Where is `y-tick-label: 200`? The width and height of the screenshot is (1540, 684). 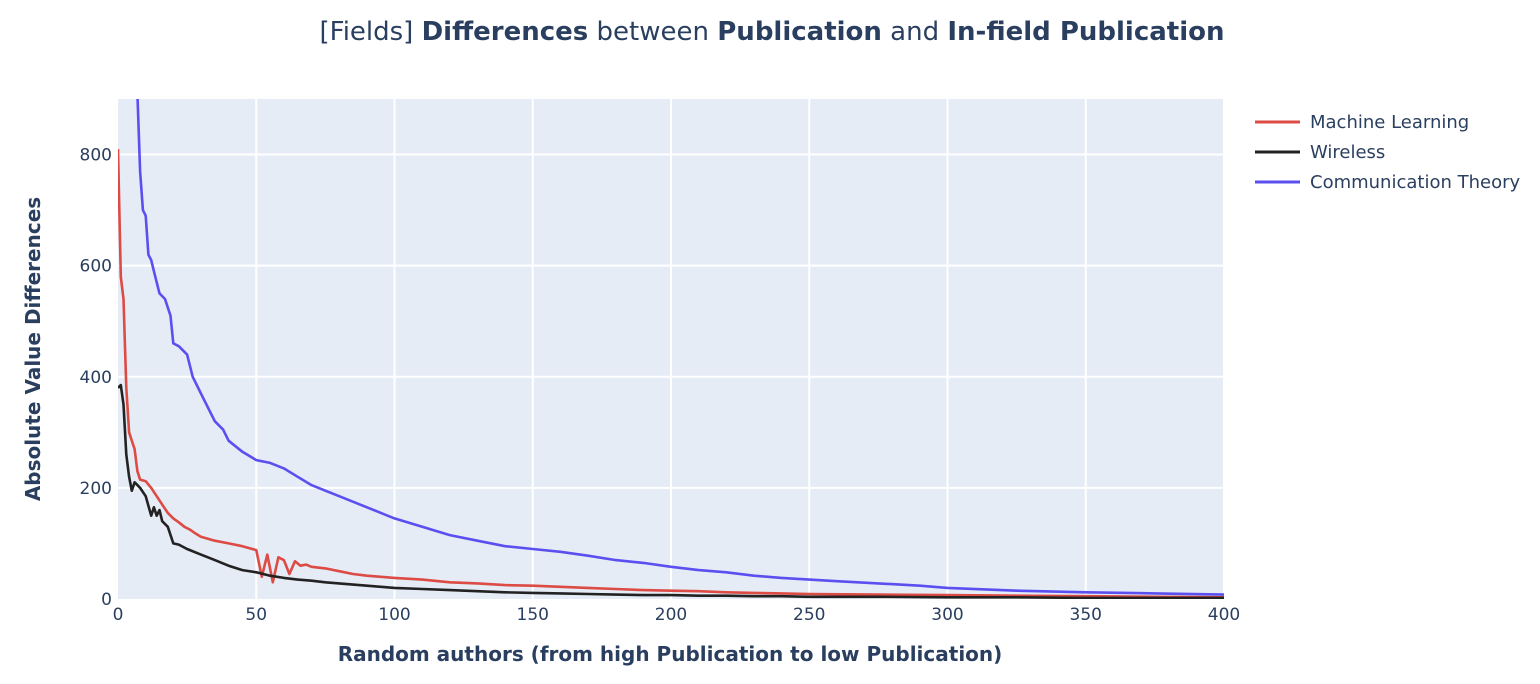 y-tick-label: 200 is located at coordinates (96, 489).